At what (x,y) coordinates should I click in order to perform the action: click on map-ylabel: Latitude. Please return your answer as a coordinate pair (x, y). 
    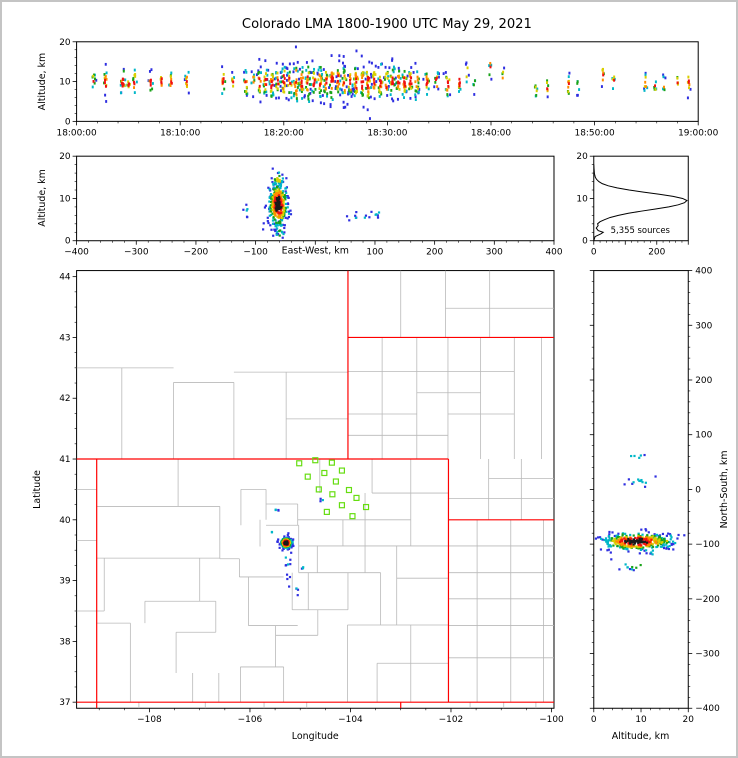
    Looking at the image, I should click on (37, 489).